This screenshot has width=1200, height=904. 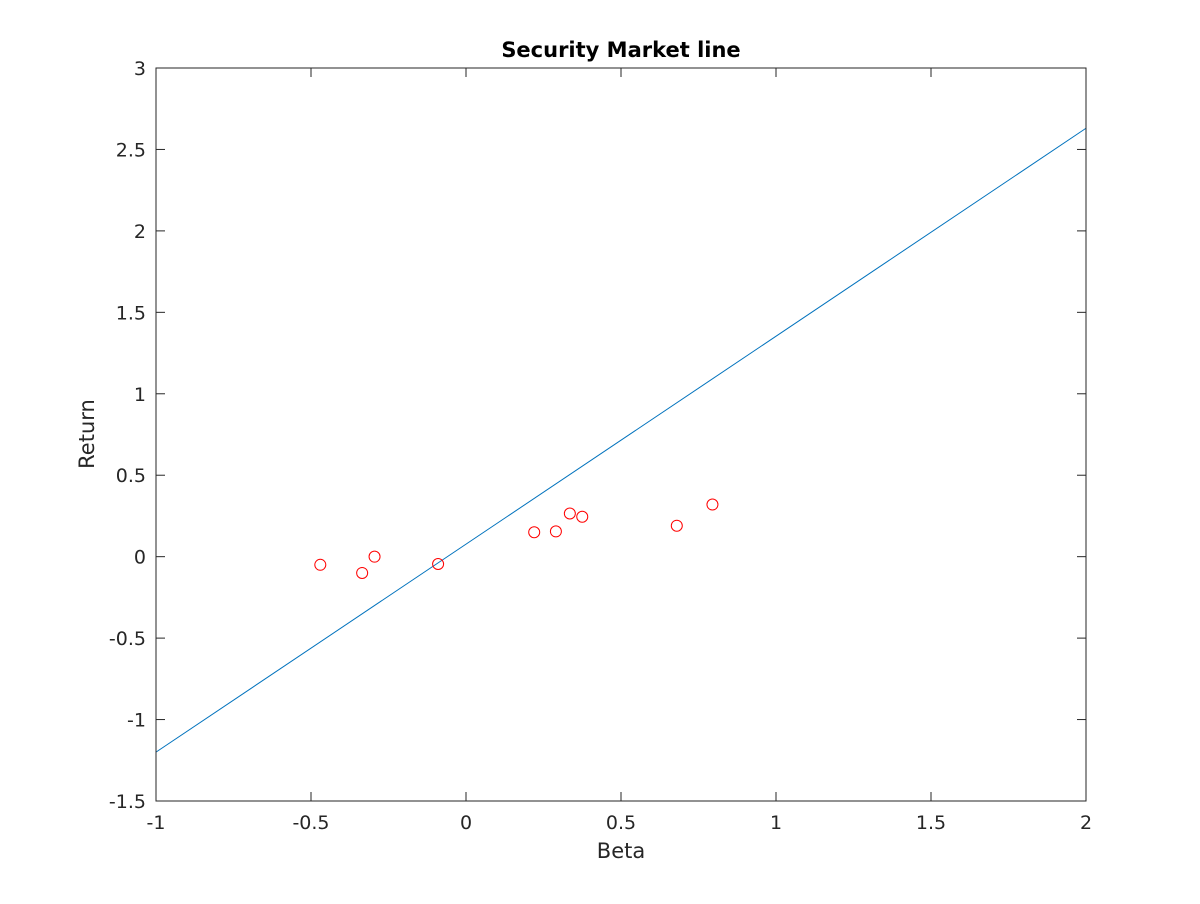 I want to click on x-tick-label: 0.5, so click(x=621, y=823).